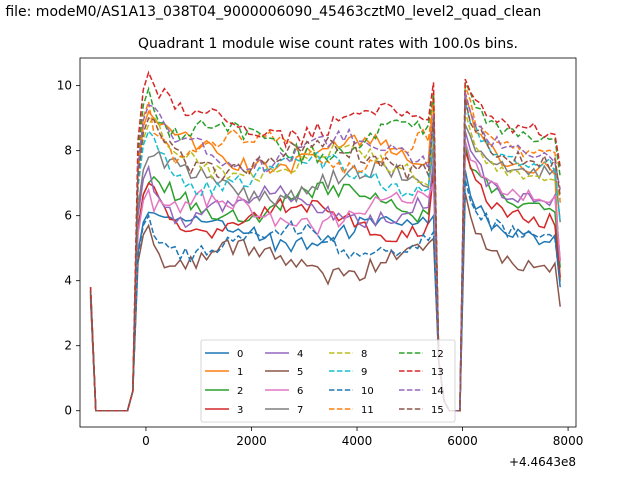 This screenshot has height=480, width=640. I want to click on legend-label-13: 13, so click(437, 372).